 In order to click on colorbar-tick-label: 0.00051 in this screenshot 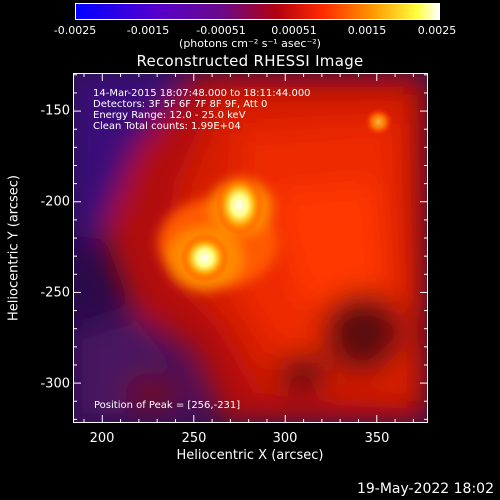, I will do `click(294, 30)`.